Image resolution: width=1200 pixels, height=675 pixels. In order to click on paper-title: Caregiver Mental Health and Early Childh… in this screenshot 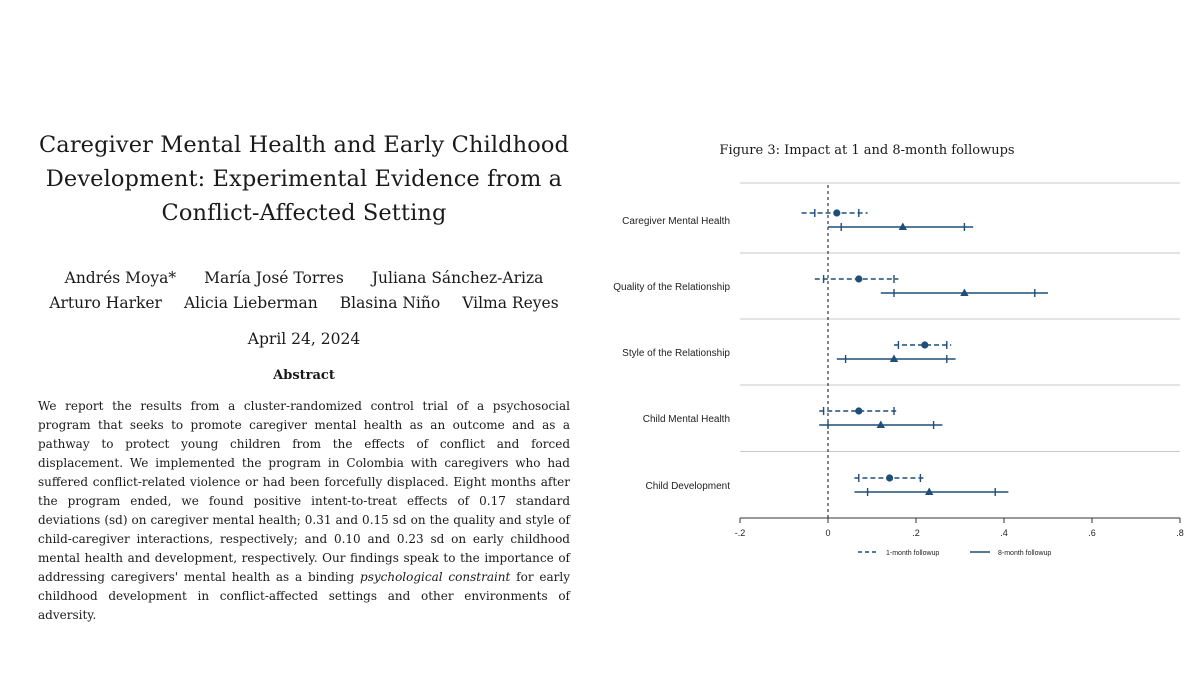, I will do `click(304, 179)`.